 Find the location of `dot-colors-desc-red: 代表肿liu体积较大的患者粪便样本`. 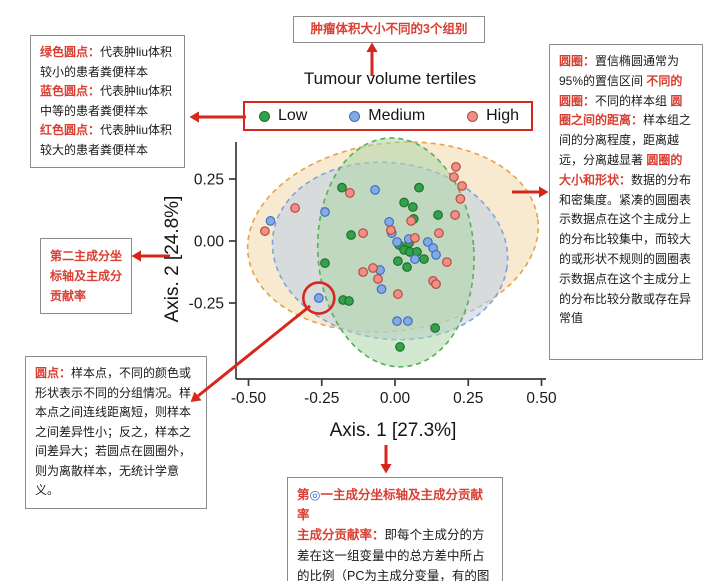

dot-colors-desc-red: 代表肿liu体积较大的患者粪便样本 is located at coordinates (106, 140).